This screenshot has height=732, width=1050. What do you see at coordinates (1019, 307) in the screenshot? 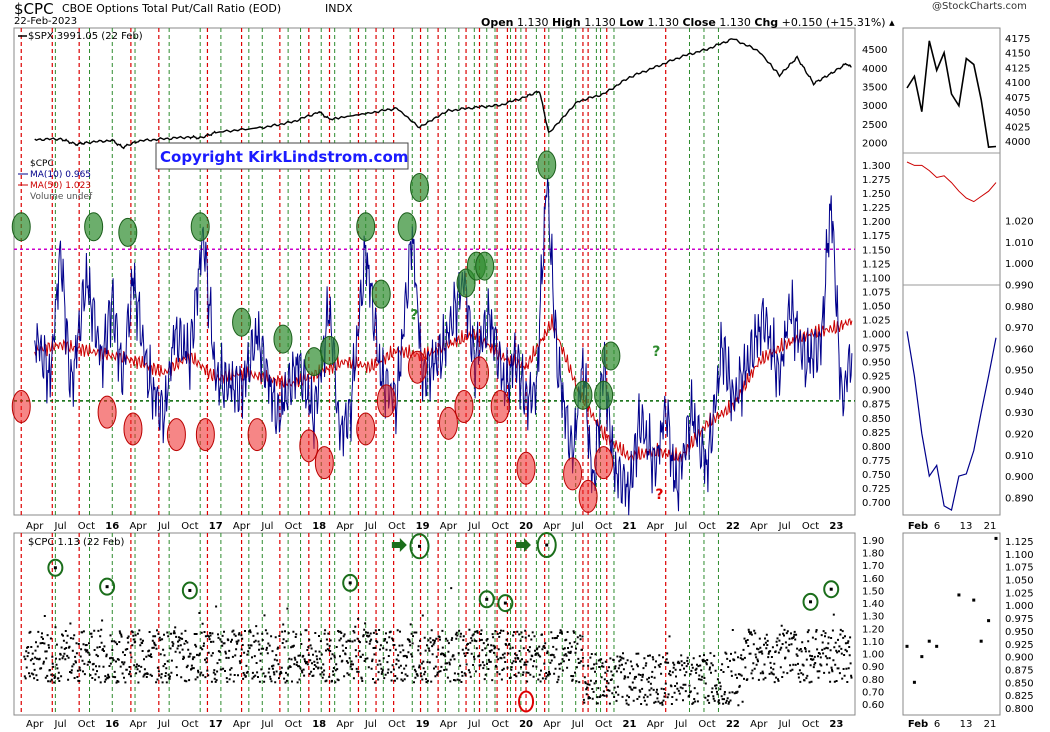
I see `side-ma-y-tick: 0.980` at bounding box center [1019, 307].